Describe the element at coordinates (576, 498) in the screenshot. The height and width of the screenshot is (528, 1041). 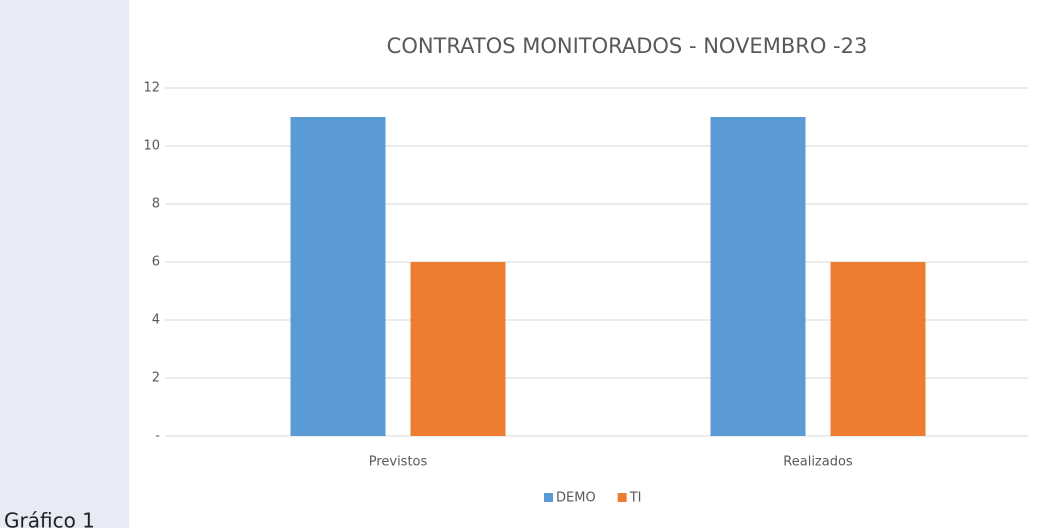
I see `legend-label: DEMO` at that location.